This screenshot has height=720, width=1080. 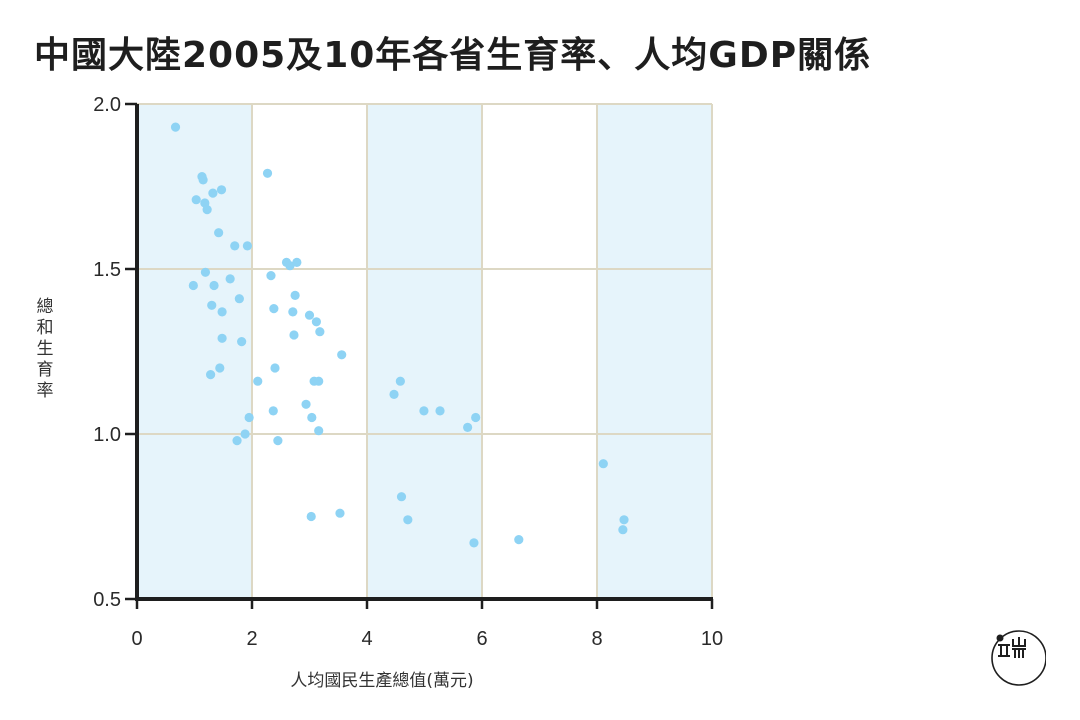 I want to click on y-tick-label: 0.5, so click(x=107, y=600).